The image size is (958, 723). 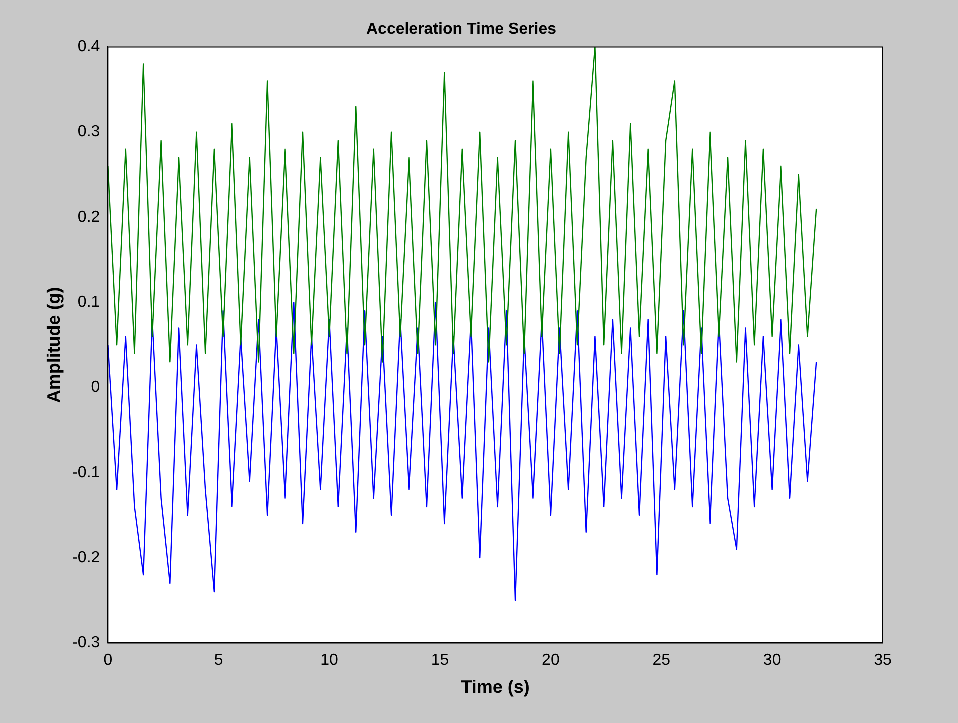 I want to click on y-tick-label: 0.4, so click(x=89, y=47).